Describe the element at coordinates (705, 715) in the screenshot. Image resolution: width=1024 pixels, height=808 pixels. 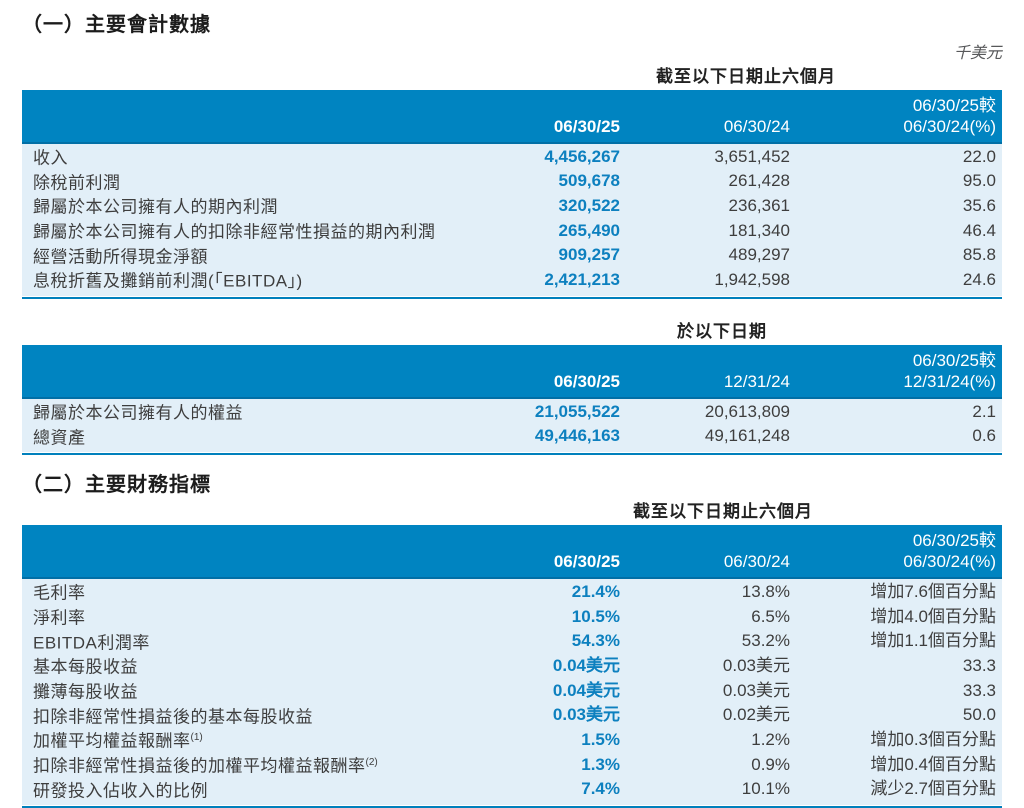
I see `value-prior-period: 0.02美元` at that location.